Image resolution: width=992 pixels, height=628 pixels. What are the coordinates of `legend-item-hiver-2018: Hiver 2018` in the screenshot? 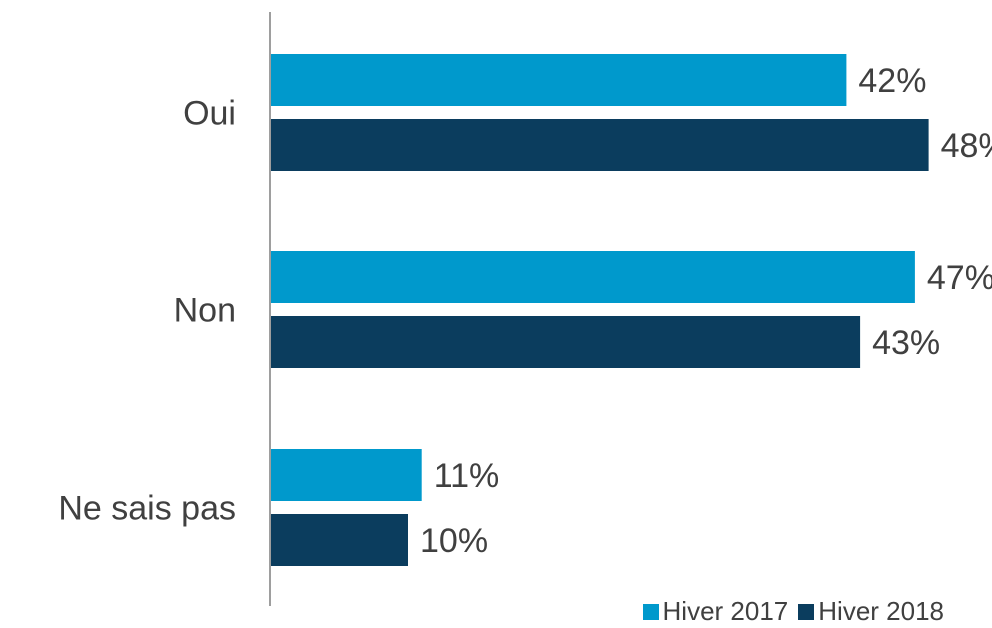 It's located at (871, 611).